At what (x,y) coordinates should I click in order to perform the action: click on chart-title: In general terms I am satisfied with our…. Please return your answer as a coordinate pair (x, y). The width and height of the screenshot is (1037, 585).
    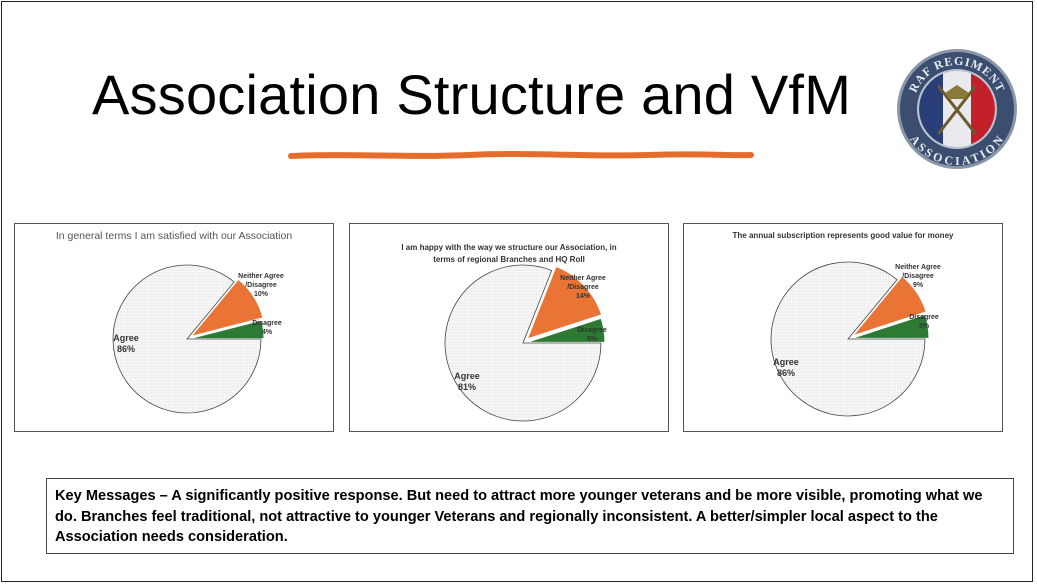
    Looking at the image, I should click on (174, 236).